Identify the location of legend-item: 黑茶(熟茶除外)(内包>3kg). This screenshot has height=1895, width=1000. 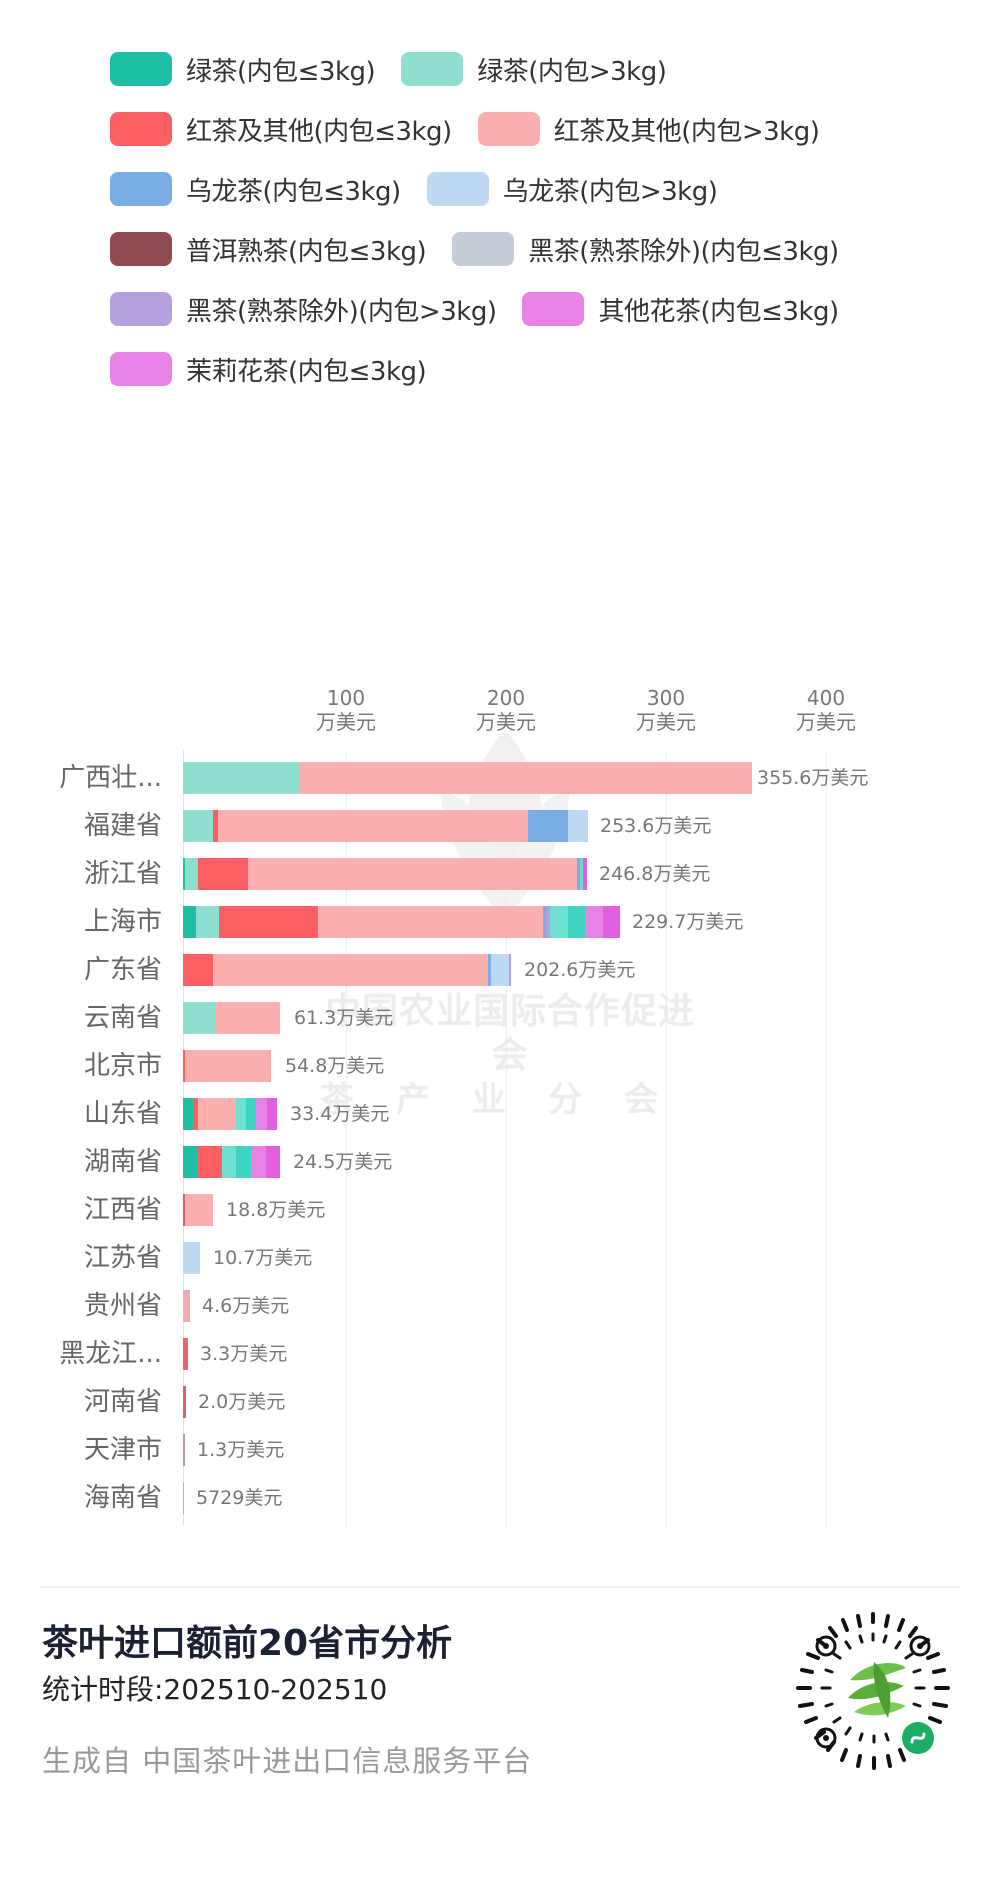
(303, 309).